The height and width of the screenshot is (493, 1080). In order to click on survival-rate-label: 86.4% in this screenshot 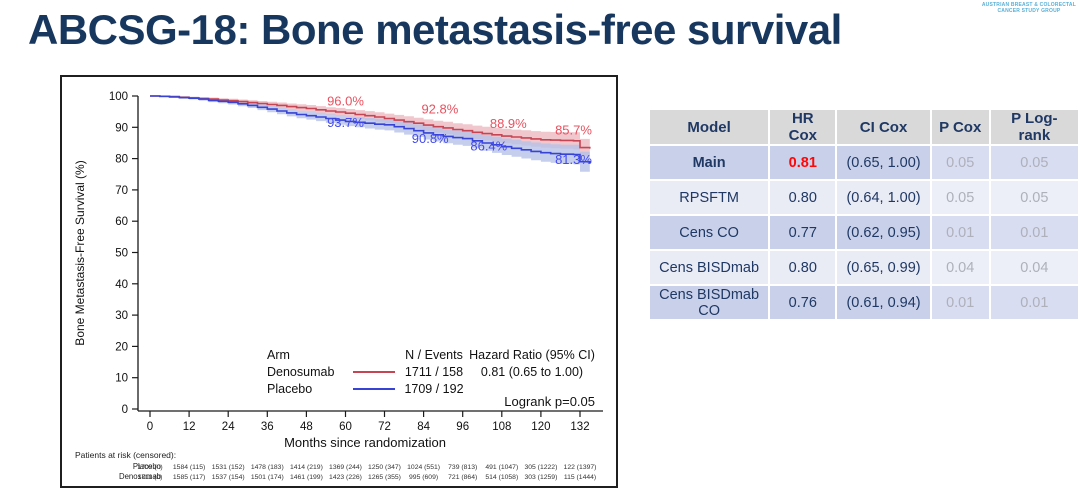, I will do `click(488, 145)`.